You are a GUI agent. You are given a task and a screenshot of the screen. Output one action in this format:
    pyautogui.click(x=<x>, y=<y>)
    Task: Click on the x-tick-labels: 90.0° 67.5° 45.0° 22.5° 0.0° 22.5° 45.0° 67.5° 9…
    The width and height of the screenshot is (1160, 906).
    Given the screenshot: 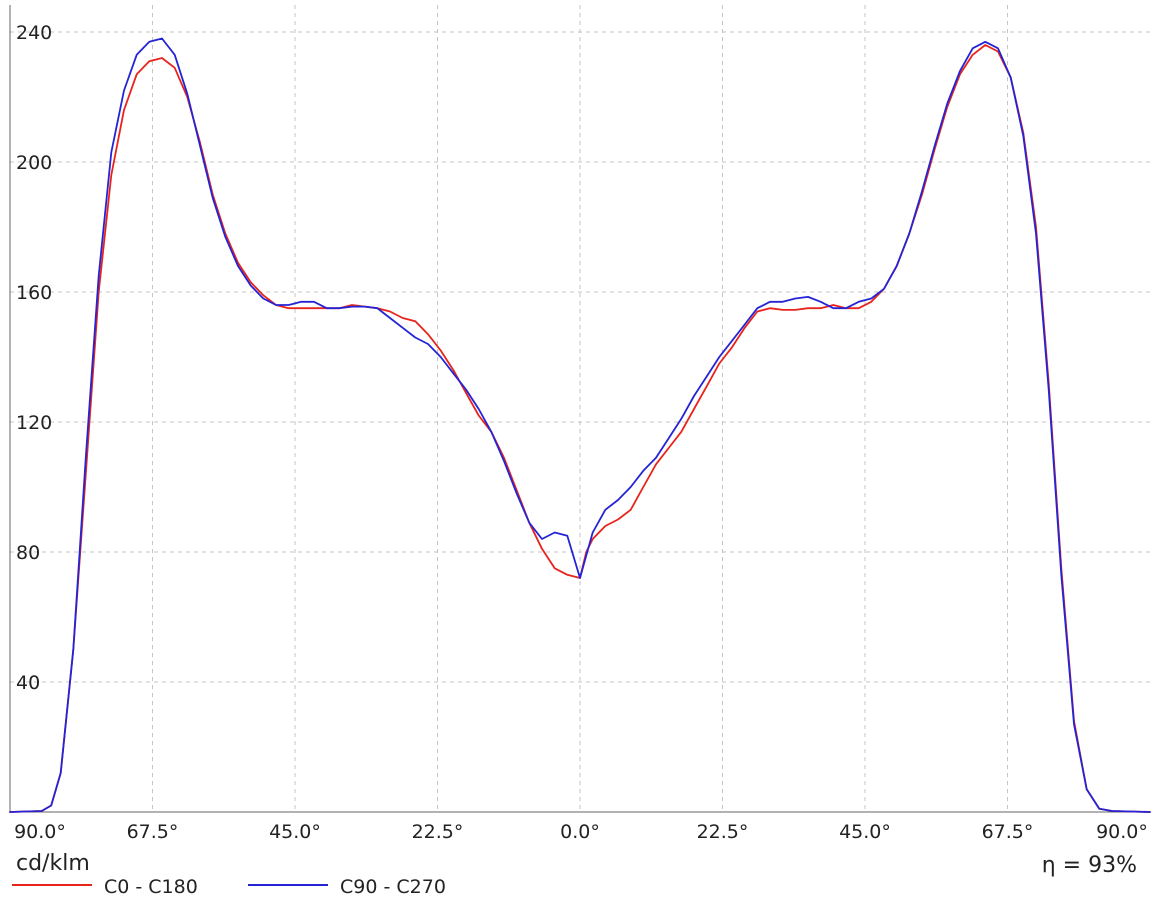 What is the action you would take?
    pyautogui.click(x=581, y=832)
    